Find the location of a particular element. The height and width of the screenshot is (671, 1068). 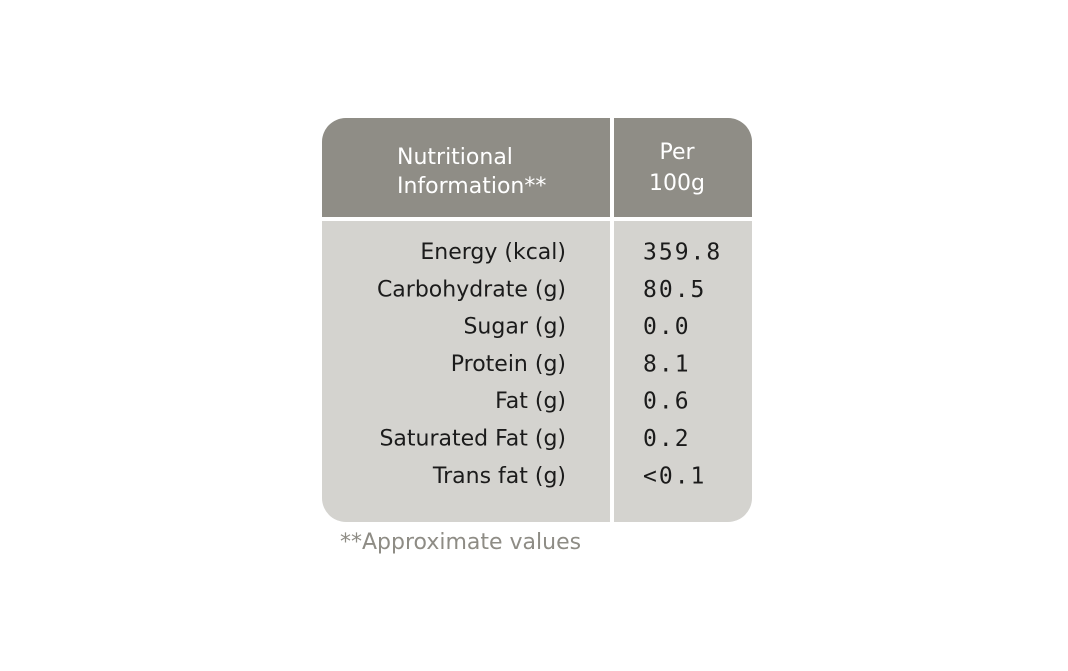

row-value: <0.1 is located at coordinates (674, 476).